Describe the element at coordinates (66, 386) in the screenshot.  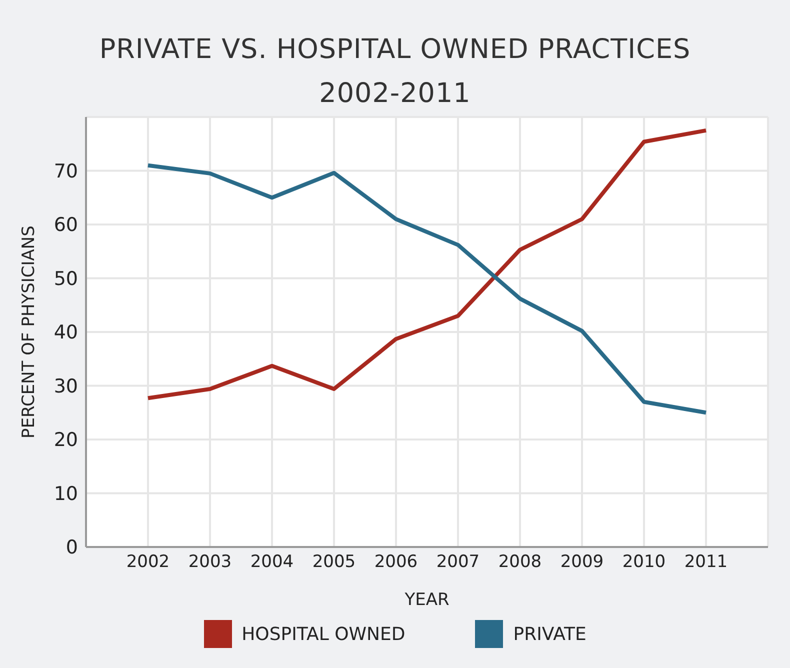
I see `y-tick-label: 30` at that location.